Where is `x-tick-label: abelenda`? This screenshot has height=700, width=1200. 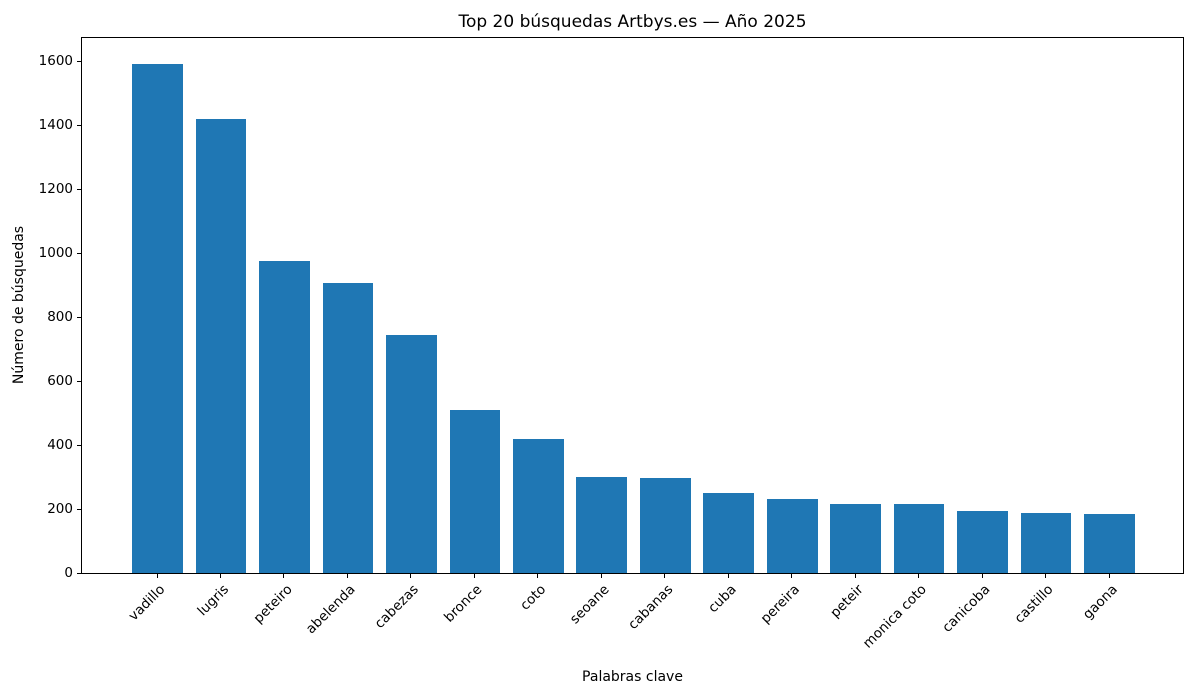 x-tick-label: abelenda is located at coordinates (331, 609).